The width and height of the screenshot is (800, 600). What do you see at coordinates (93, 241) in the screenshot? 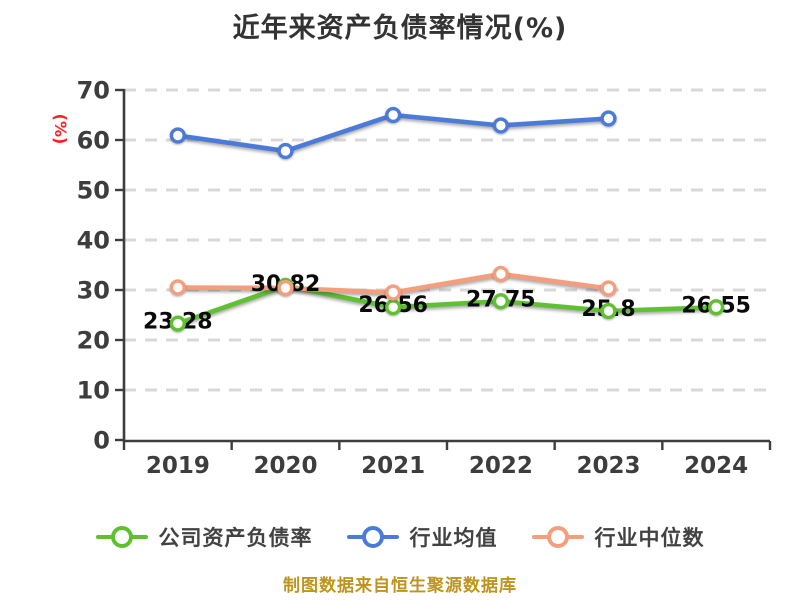
I see `y-tick-label: 40` at bounding box center [93, 241].